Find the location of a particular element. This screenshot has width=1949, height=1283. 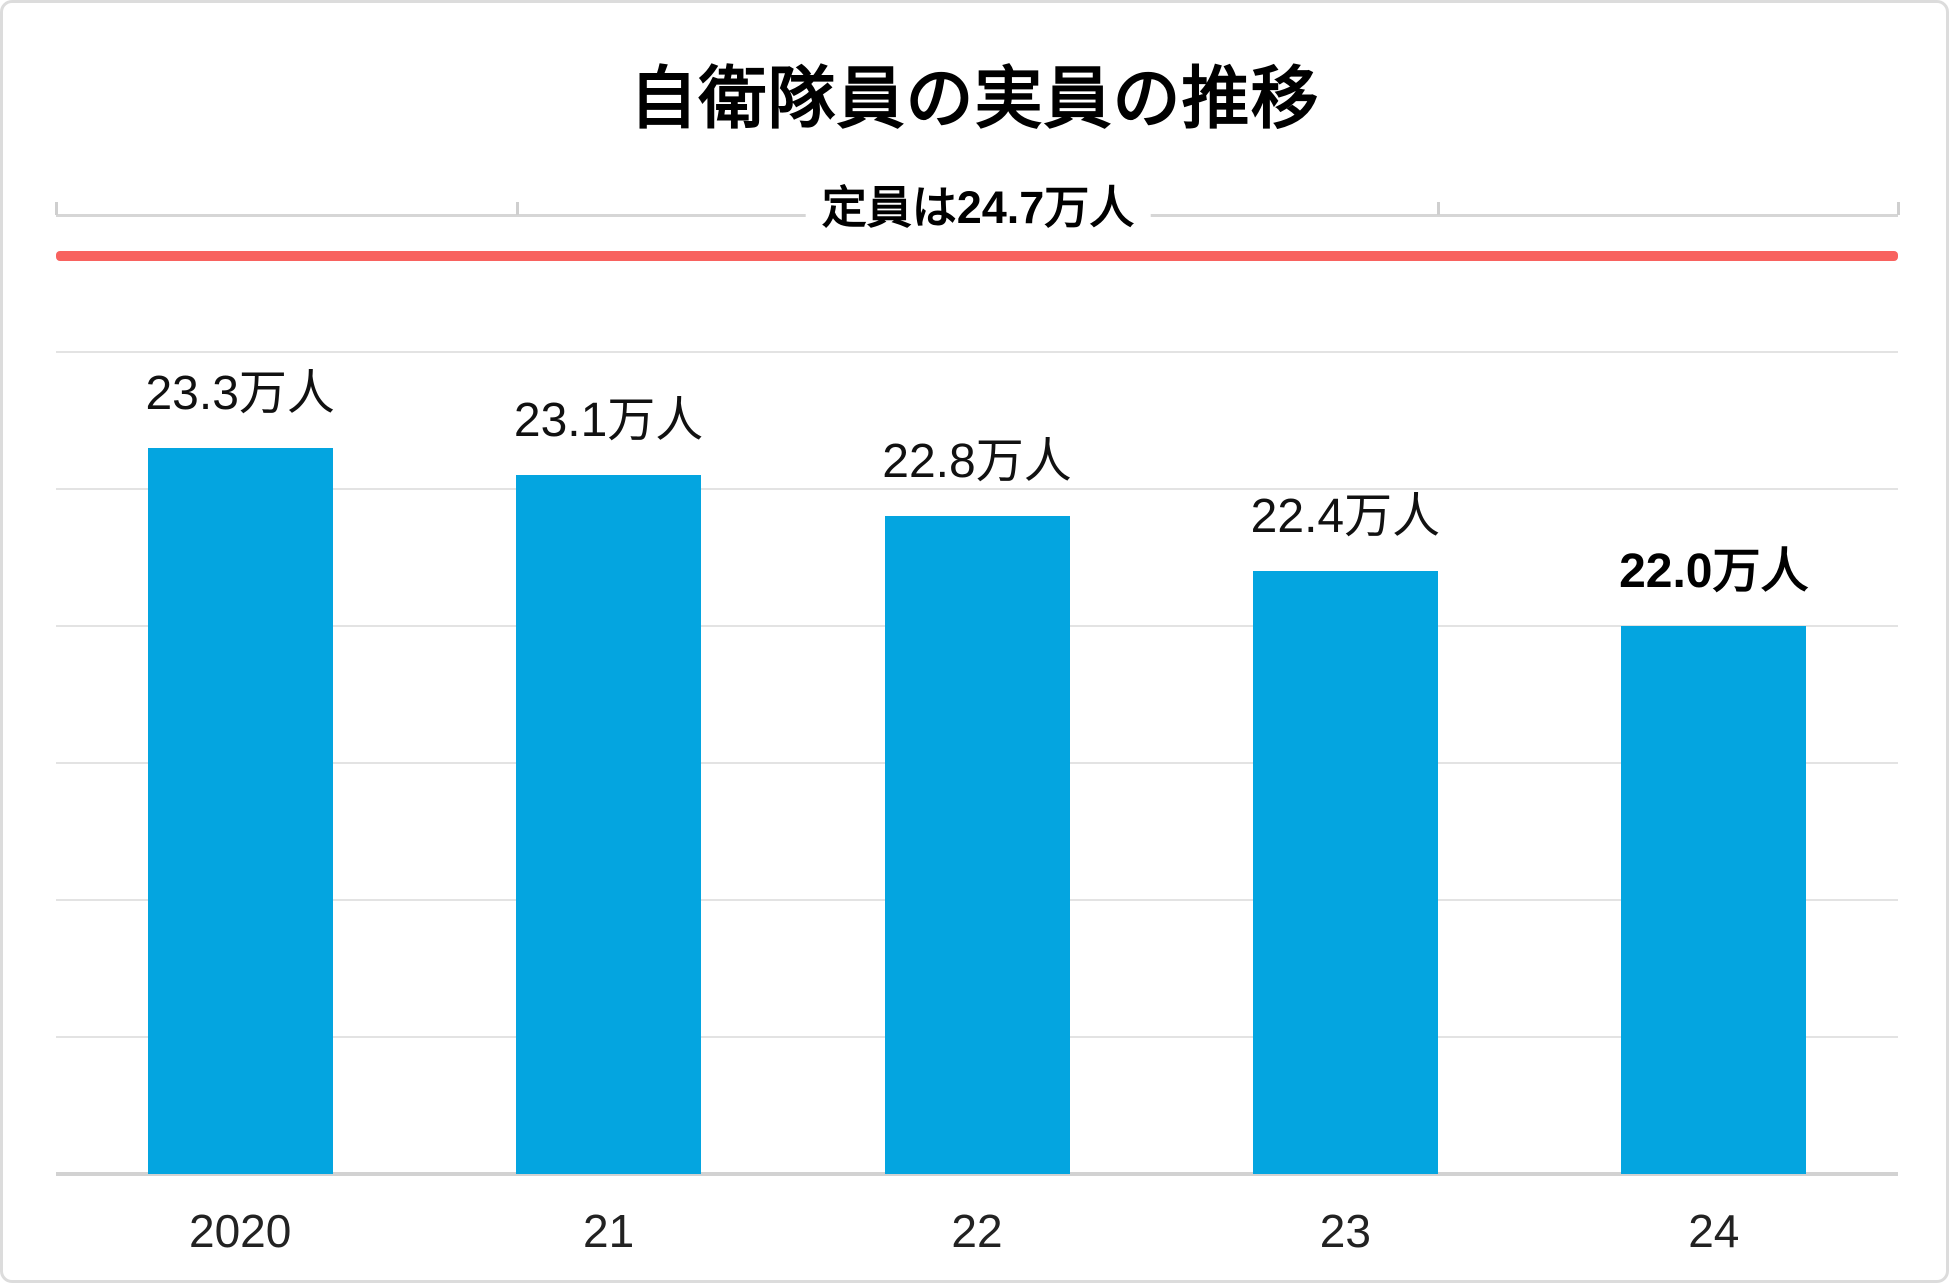

x-axis-label-24: 24 is located at coordinates (1714, 1231).